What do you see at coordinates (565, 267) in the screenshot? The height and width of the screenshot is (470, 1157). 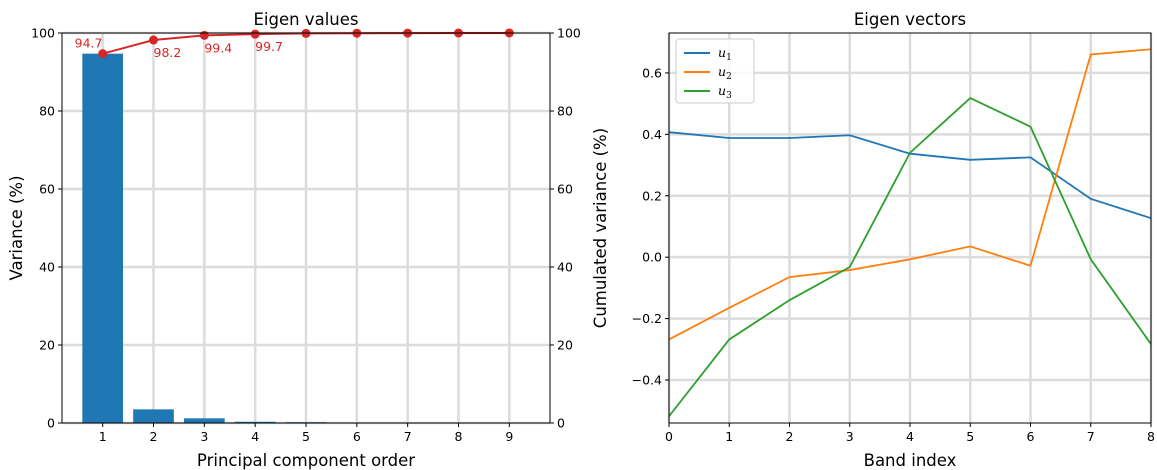 I see `y2-tick-label: 40` at bounding box center [565, 267].